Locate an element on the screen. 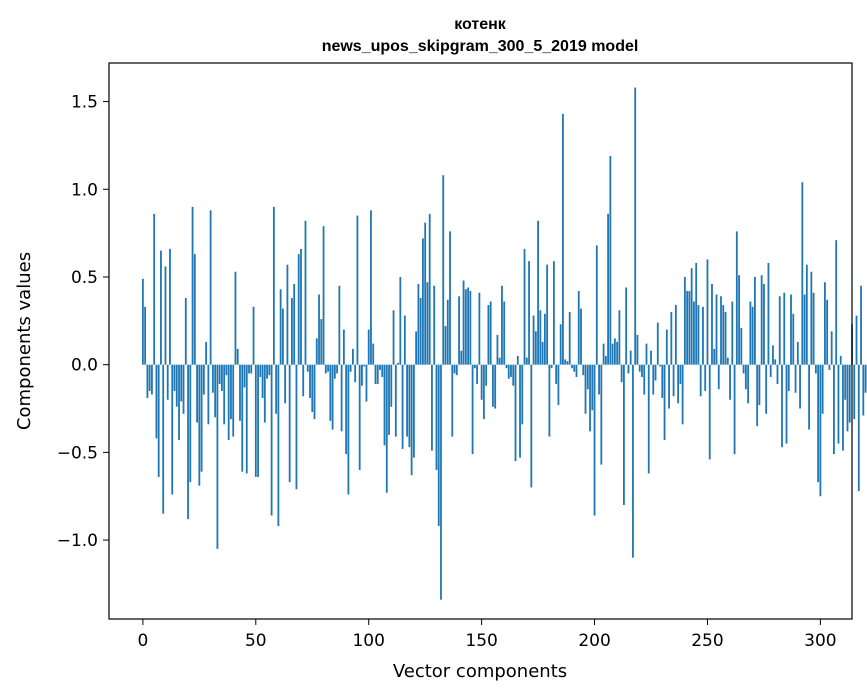  x-axis-label: Vector components is located at coordinates (480, 671).